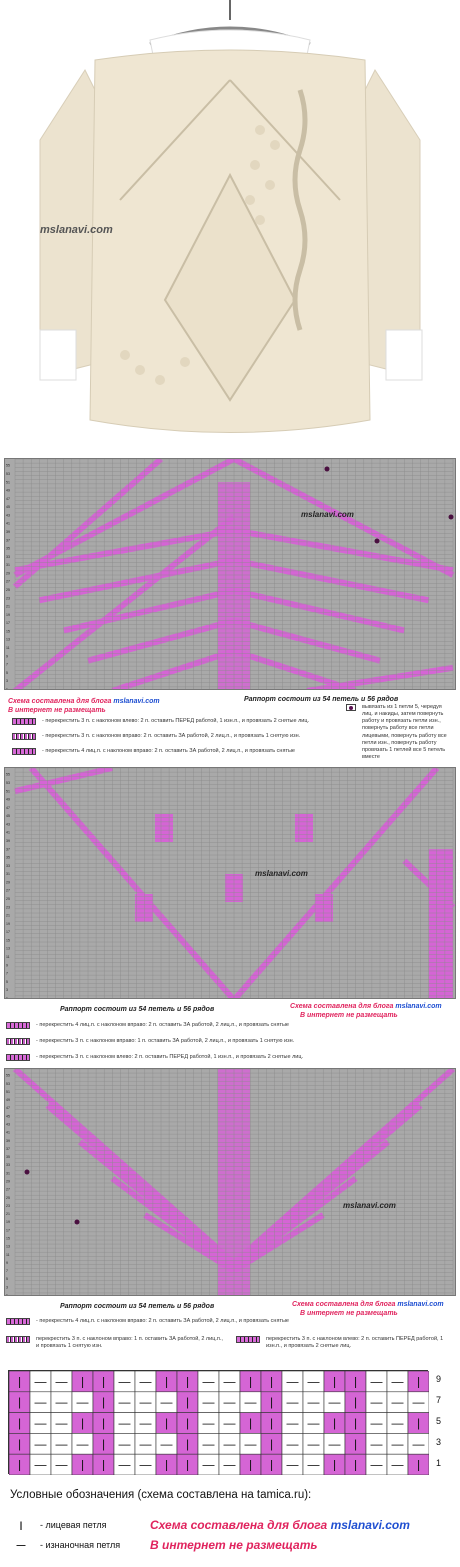 The width and height of the screenshot is (460, 1567). I want to click on purl-symbol: —, so click(21, 1545).